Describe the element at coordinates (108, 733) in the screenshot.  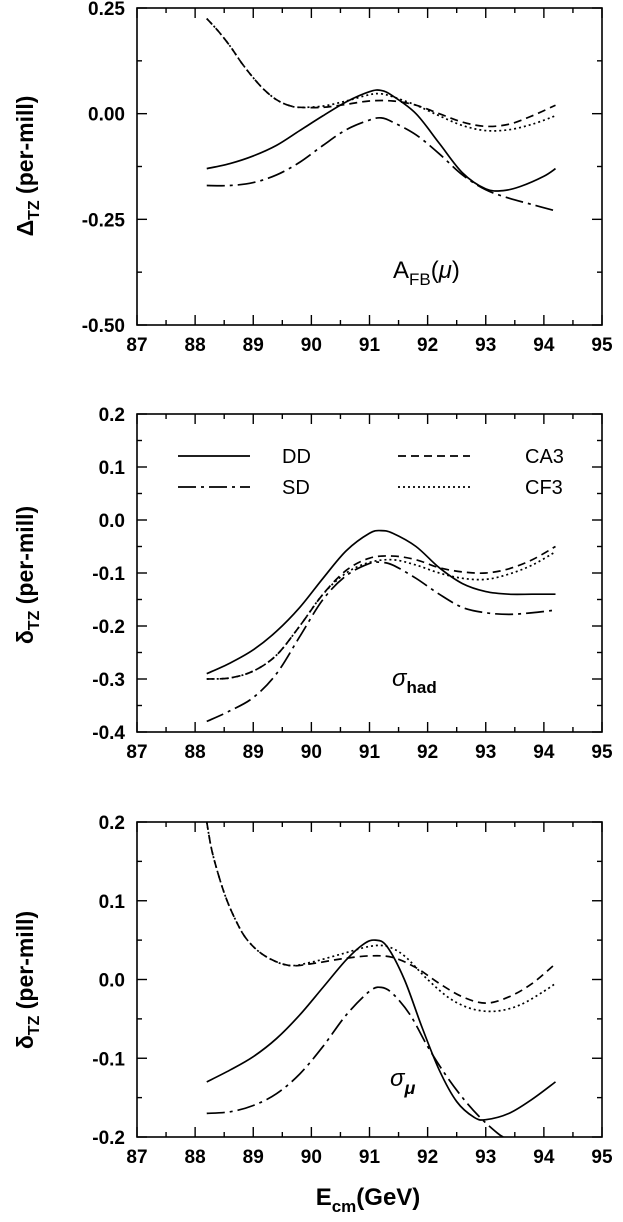
I see `y-tick-label: -0.4` at that location.